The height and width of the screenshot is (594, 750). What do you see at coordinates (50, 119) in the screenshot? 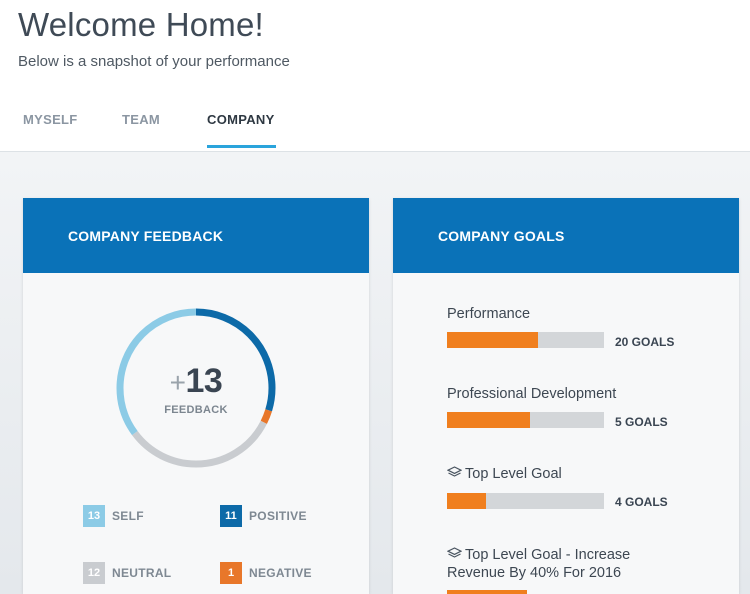
I see `tab-myself: MYSELF` at bounding box center [50, 119].